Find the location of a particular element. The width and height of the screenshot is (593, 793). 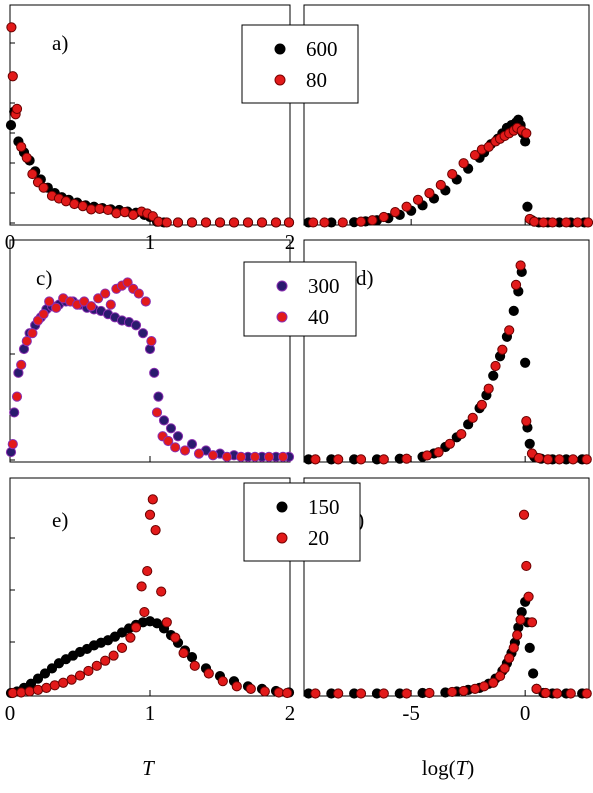

panel-e-label: e) is located at coordinates (60, 520).